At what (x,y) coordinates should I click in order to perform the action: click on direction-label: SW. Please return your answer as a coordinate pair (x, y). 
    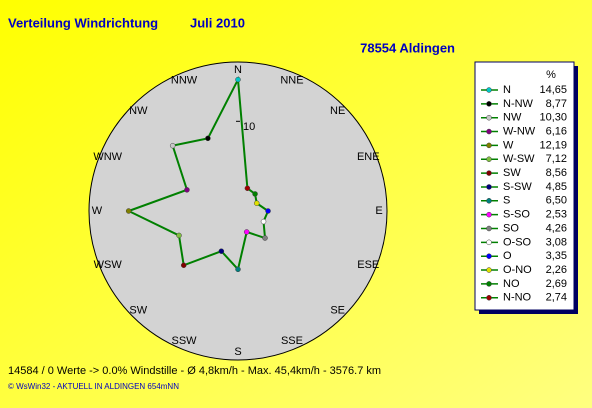
    Looking at the image, I should click on (138, 311).